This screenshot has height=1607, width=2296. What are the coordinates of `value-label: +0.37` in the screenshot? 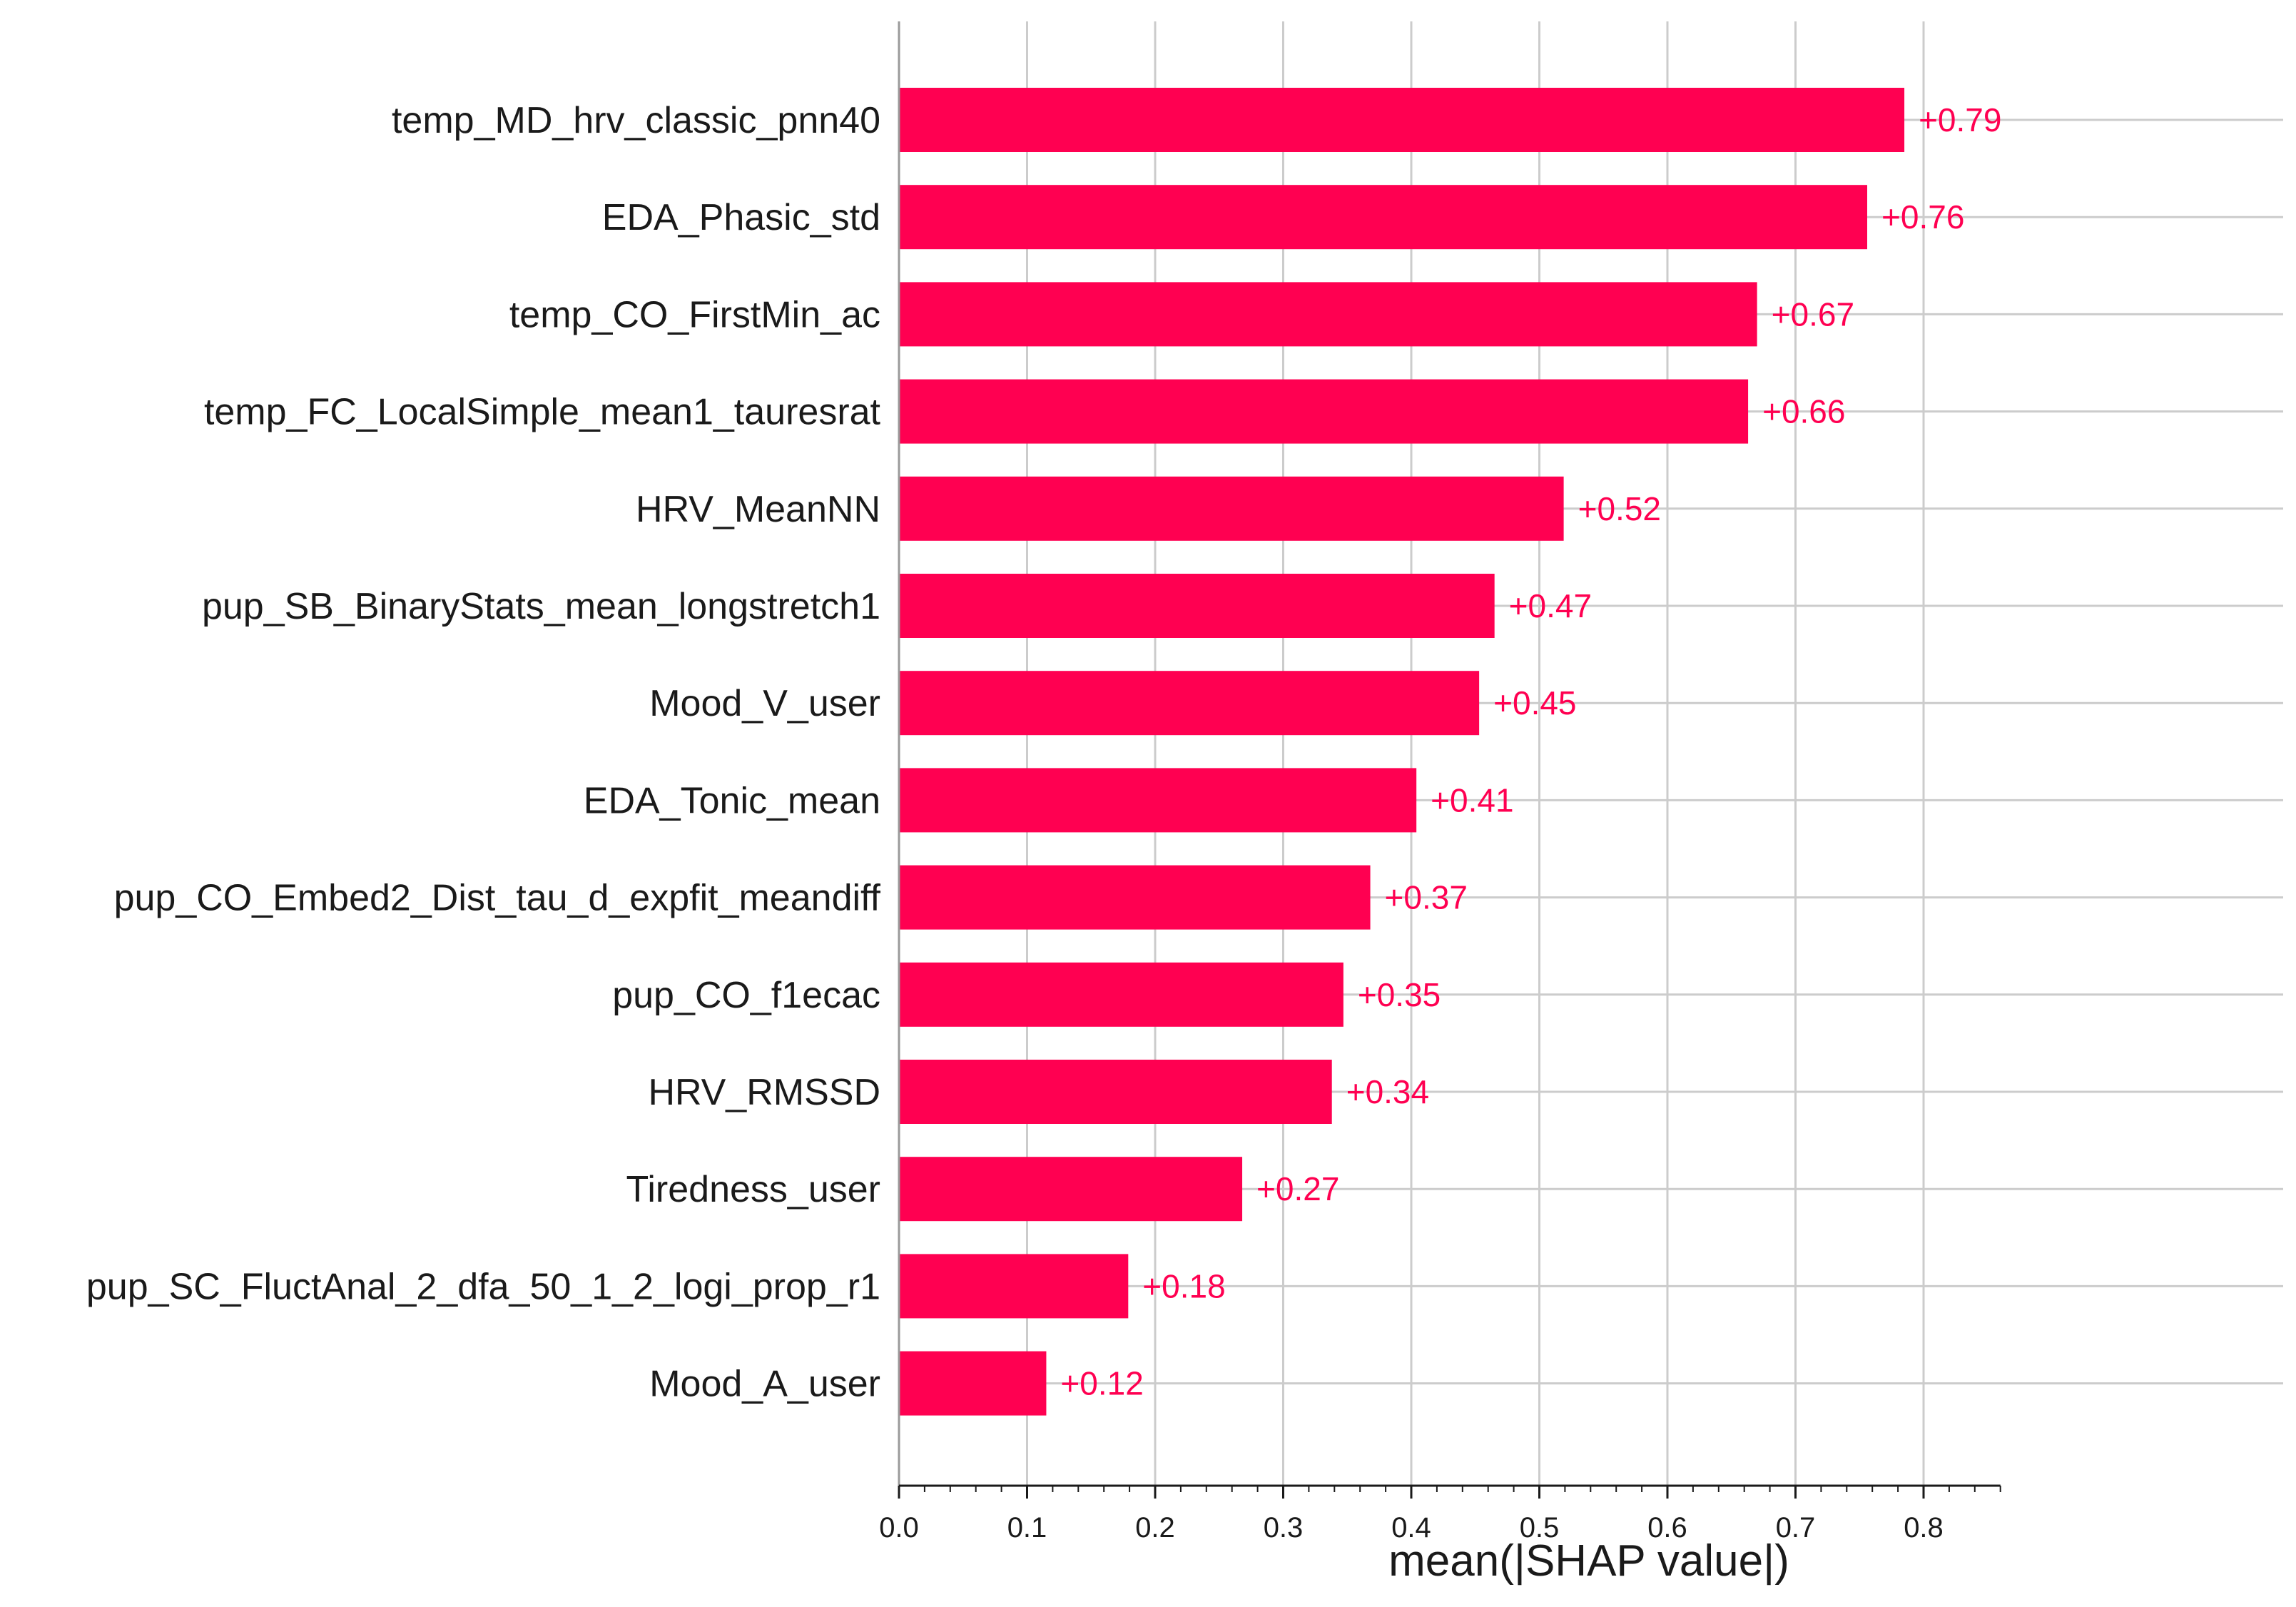 It's located at (1426, 897).